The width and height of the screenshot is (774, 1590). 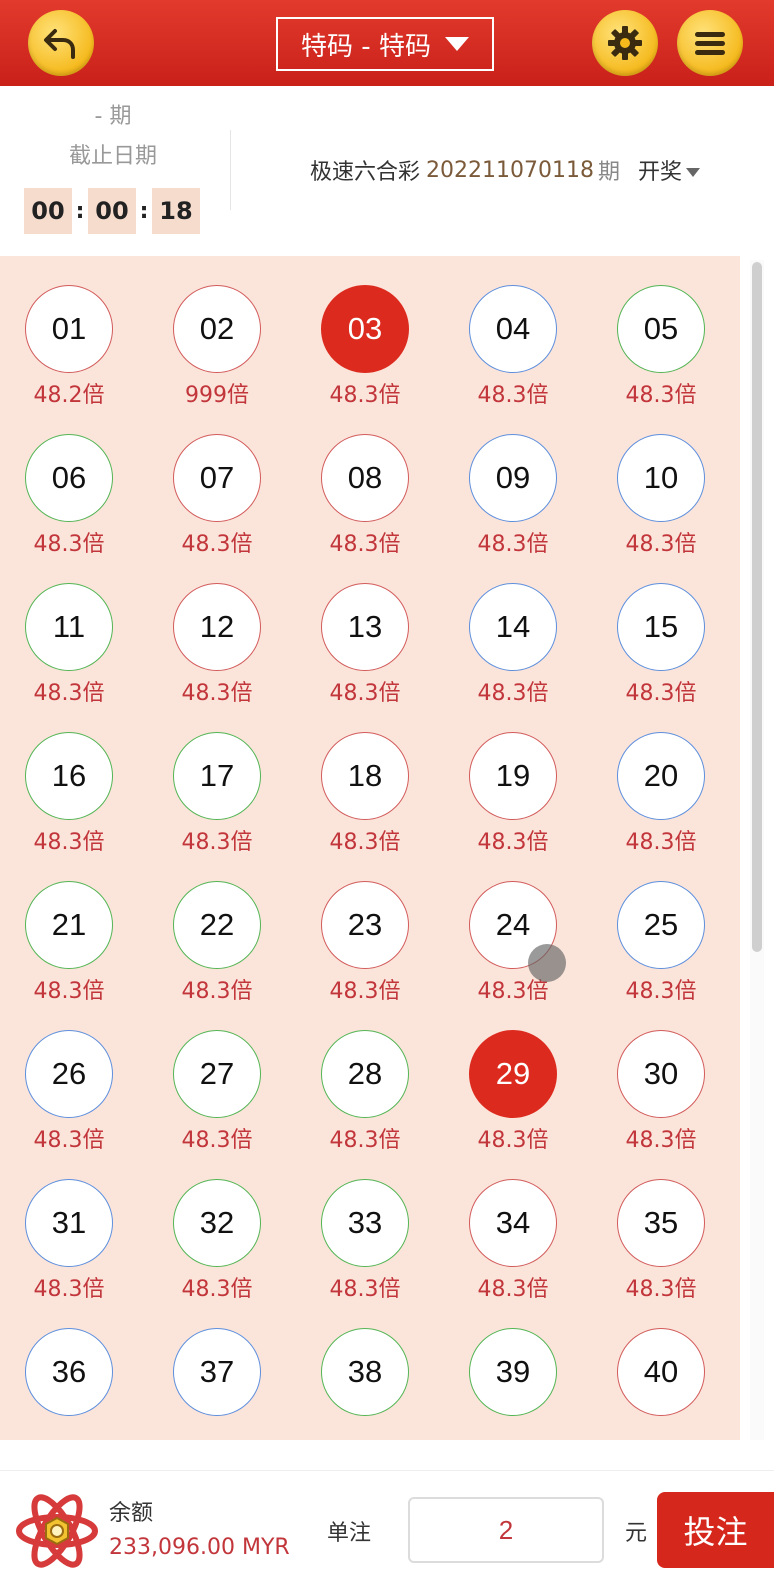 I want to click on number-ball: 32, so click(x=217, y=1223).